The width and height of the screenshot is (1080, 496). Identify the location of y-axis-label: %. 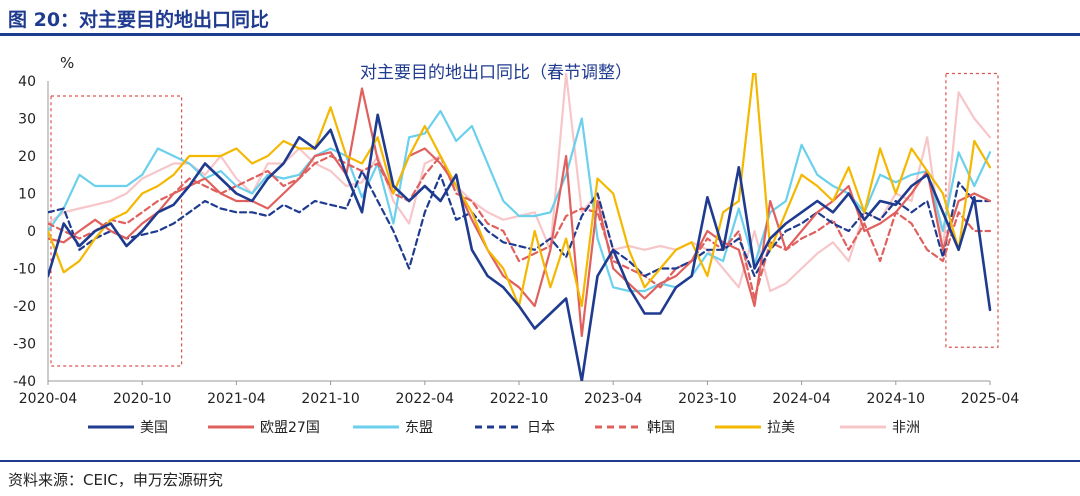
(67, 63).